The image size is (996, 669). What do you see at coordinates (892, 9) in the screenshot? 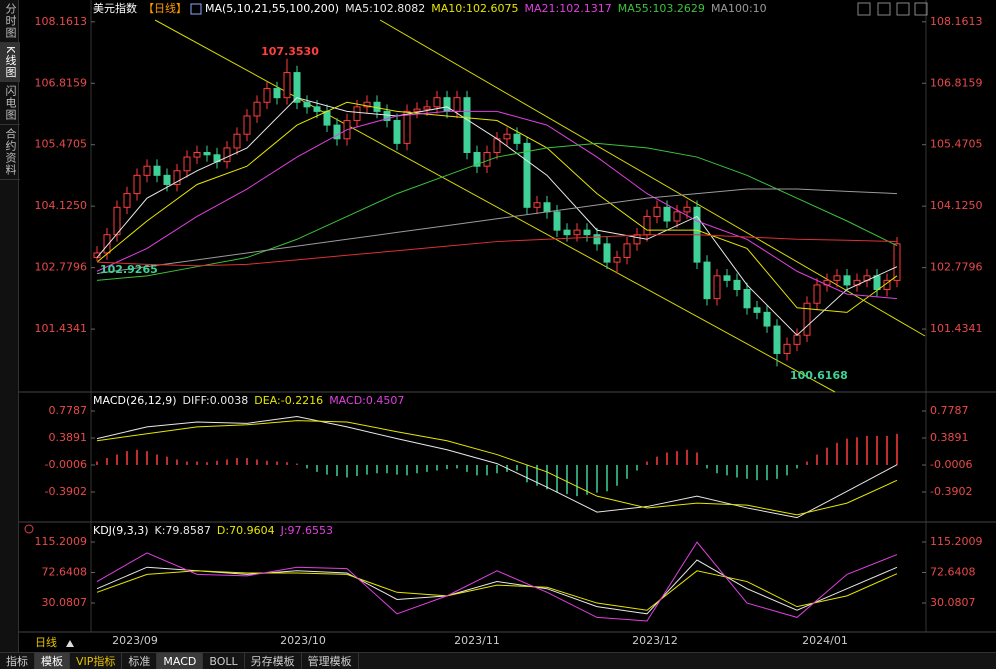
I see `toolbar-icons` at bounding box center [892, 9].